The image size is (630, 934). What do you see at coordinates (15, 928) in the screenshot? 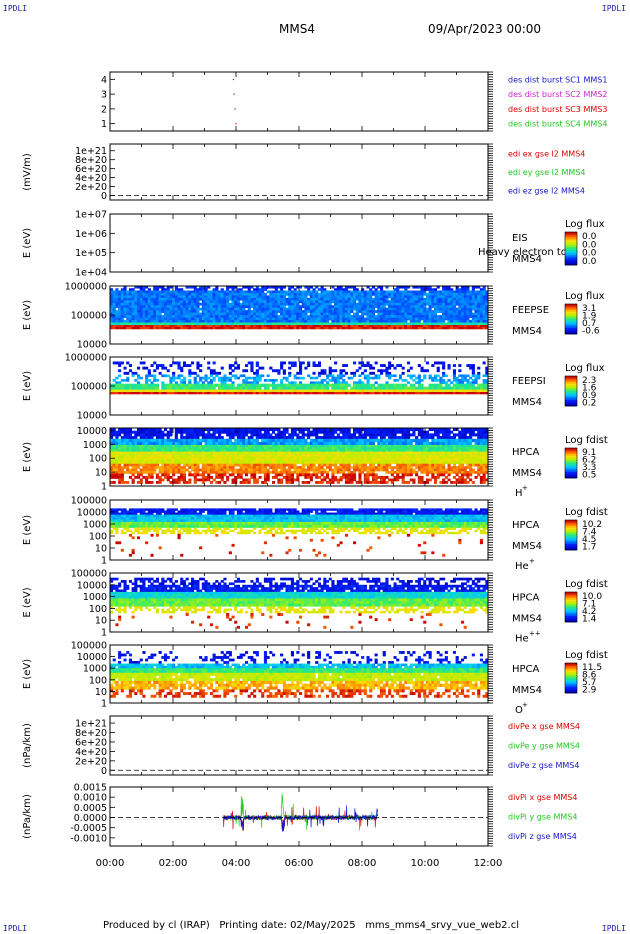
I see `ipdli-label-bottom-left: IPDLI` at bounding box center [15, 928].